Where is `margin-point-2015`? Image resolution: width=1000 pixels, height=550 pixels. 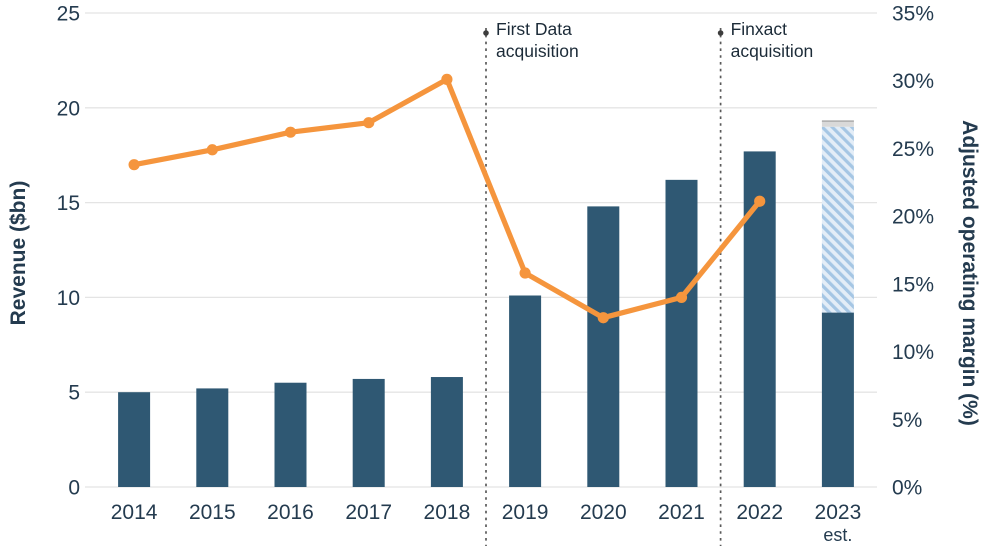
margin-point-2015 is located at coordinates (212, 150).